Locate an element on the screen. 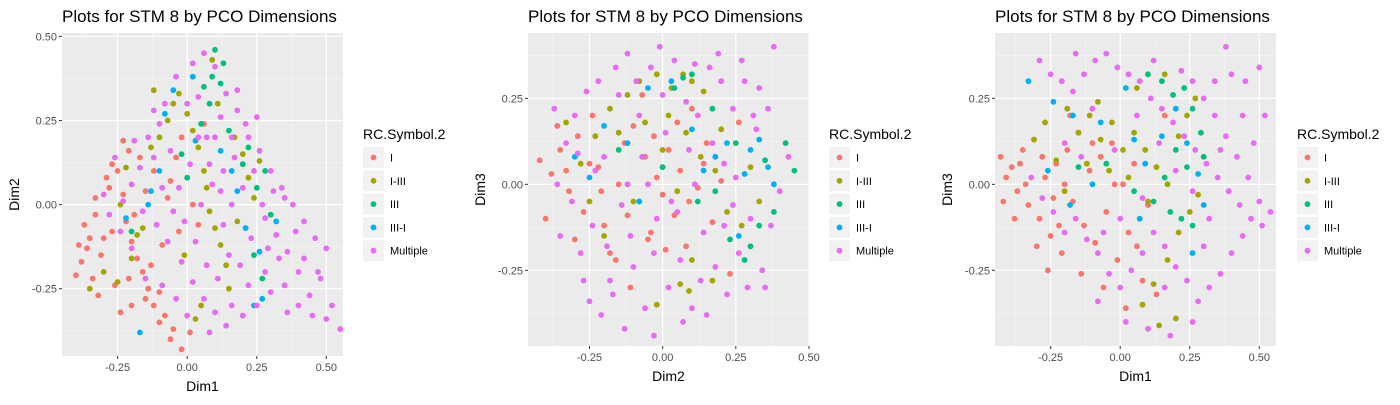 The width and height of the screenshot is (1400, 405). y-axis-title: Dim3 is located at coordinates (947, 189).